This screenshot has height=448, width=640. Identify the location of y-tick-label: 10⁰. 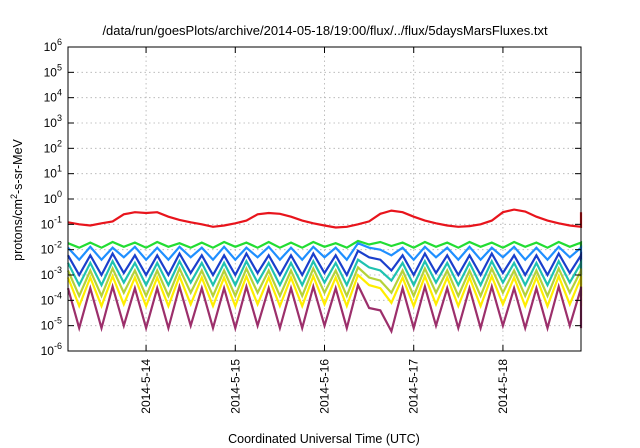
(53, 197).